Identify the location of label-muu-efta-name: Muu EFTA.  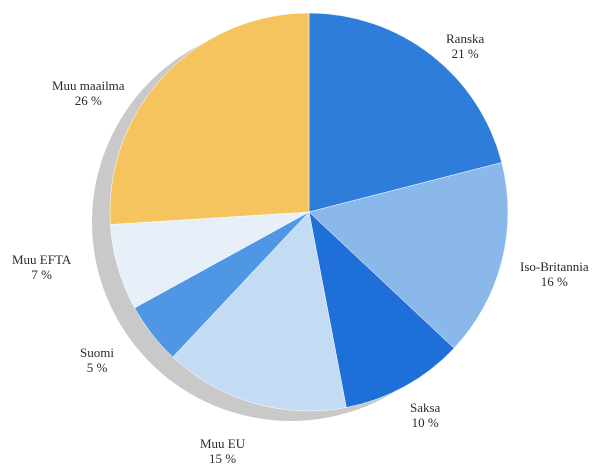
(42, 259).